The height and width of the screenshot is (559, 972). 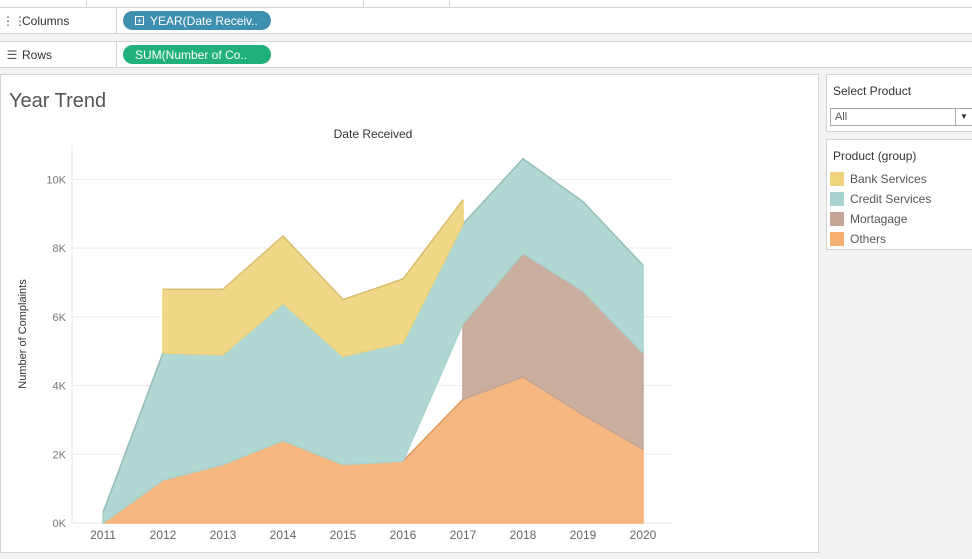 What do you see at coordinates (963, 117) in the screenshot?
I see `chevron-down-icon: ▼` at bounding box center [963, 117].